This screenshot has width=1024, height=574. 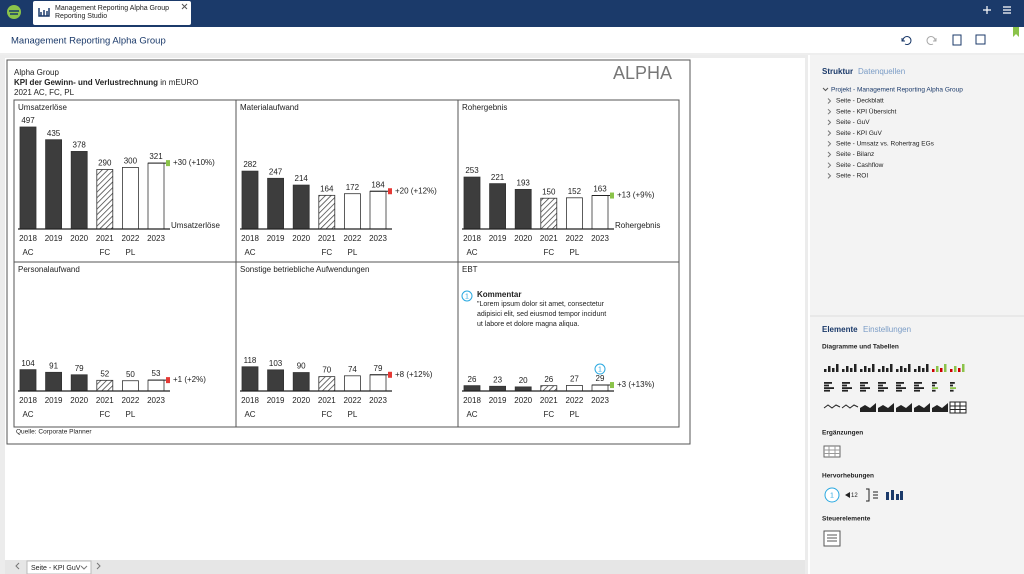 What do you see at coordinates (179, 82) in the screenshot?
I see `unit: in mEURO` at bounding box center [179, 82].